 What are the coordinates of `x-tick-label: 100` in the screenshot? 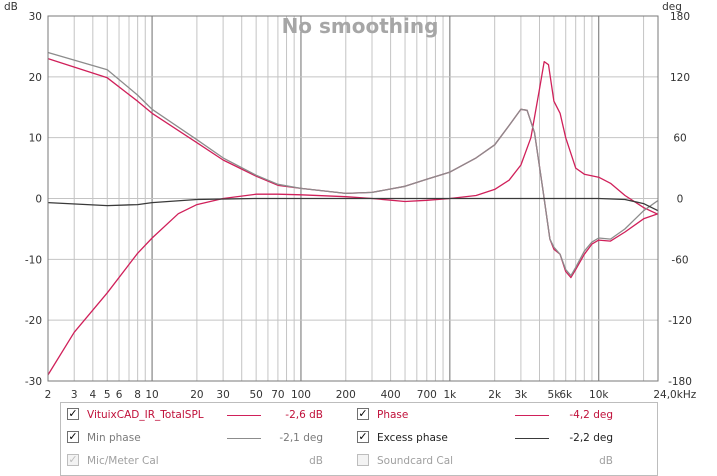 It's located at (301, 394).